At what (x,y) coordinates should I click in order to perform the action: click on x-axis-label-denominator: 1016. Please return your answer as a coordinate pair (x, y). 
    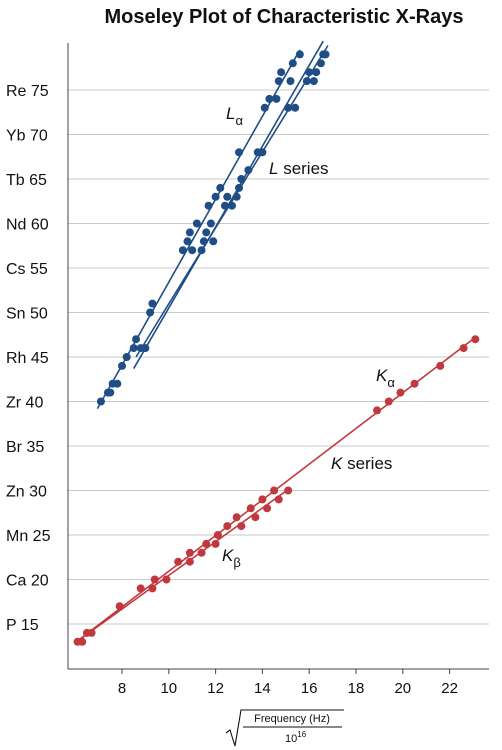
    Looking at the image, I should click on (296, 737).